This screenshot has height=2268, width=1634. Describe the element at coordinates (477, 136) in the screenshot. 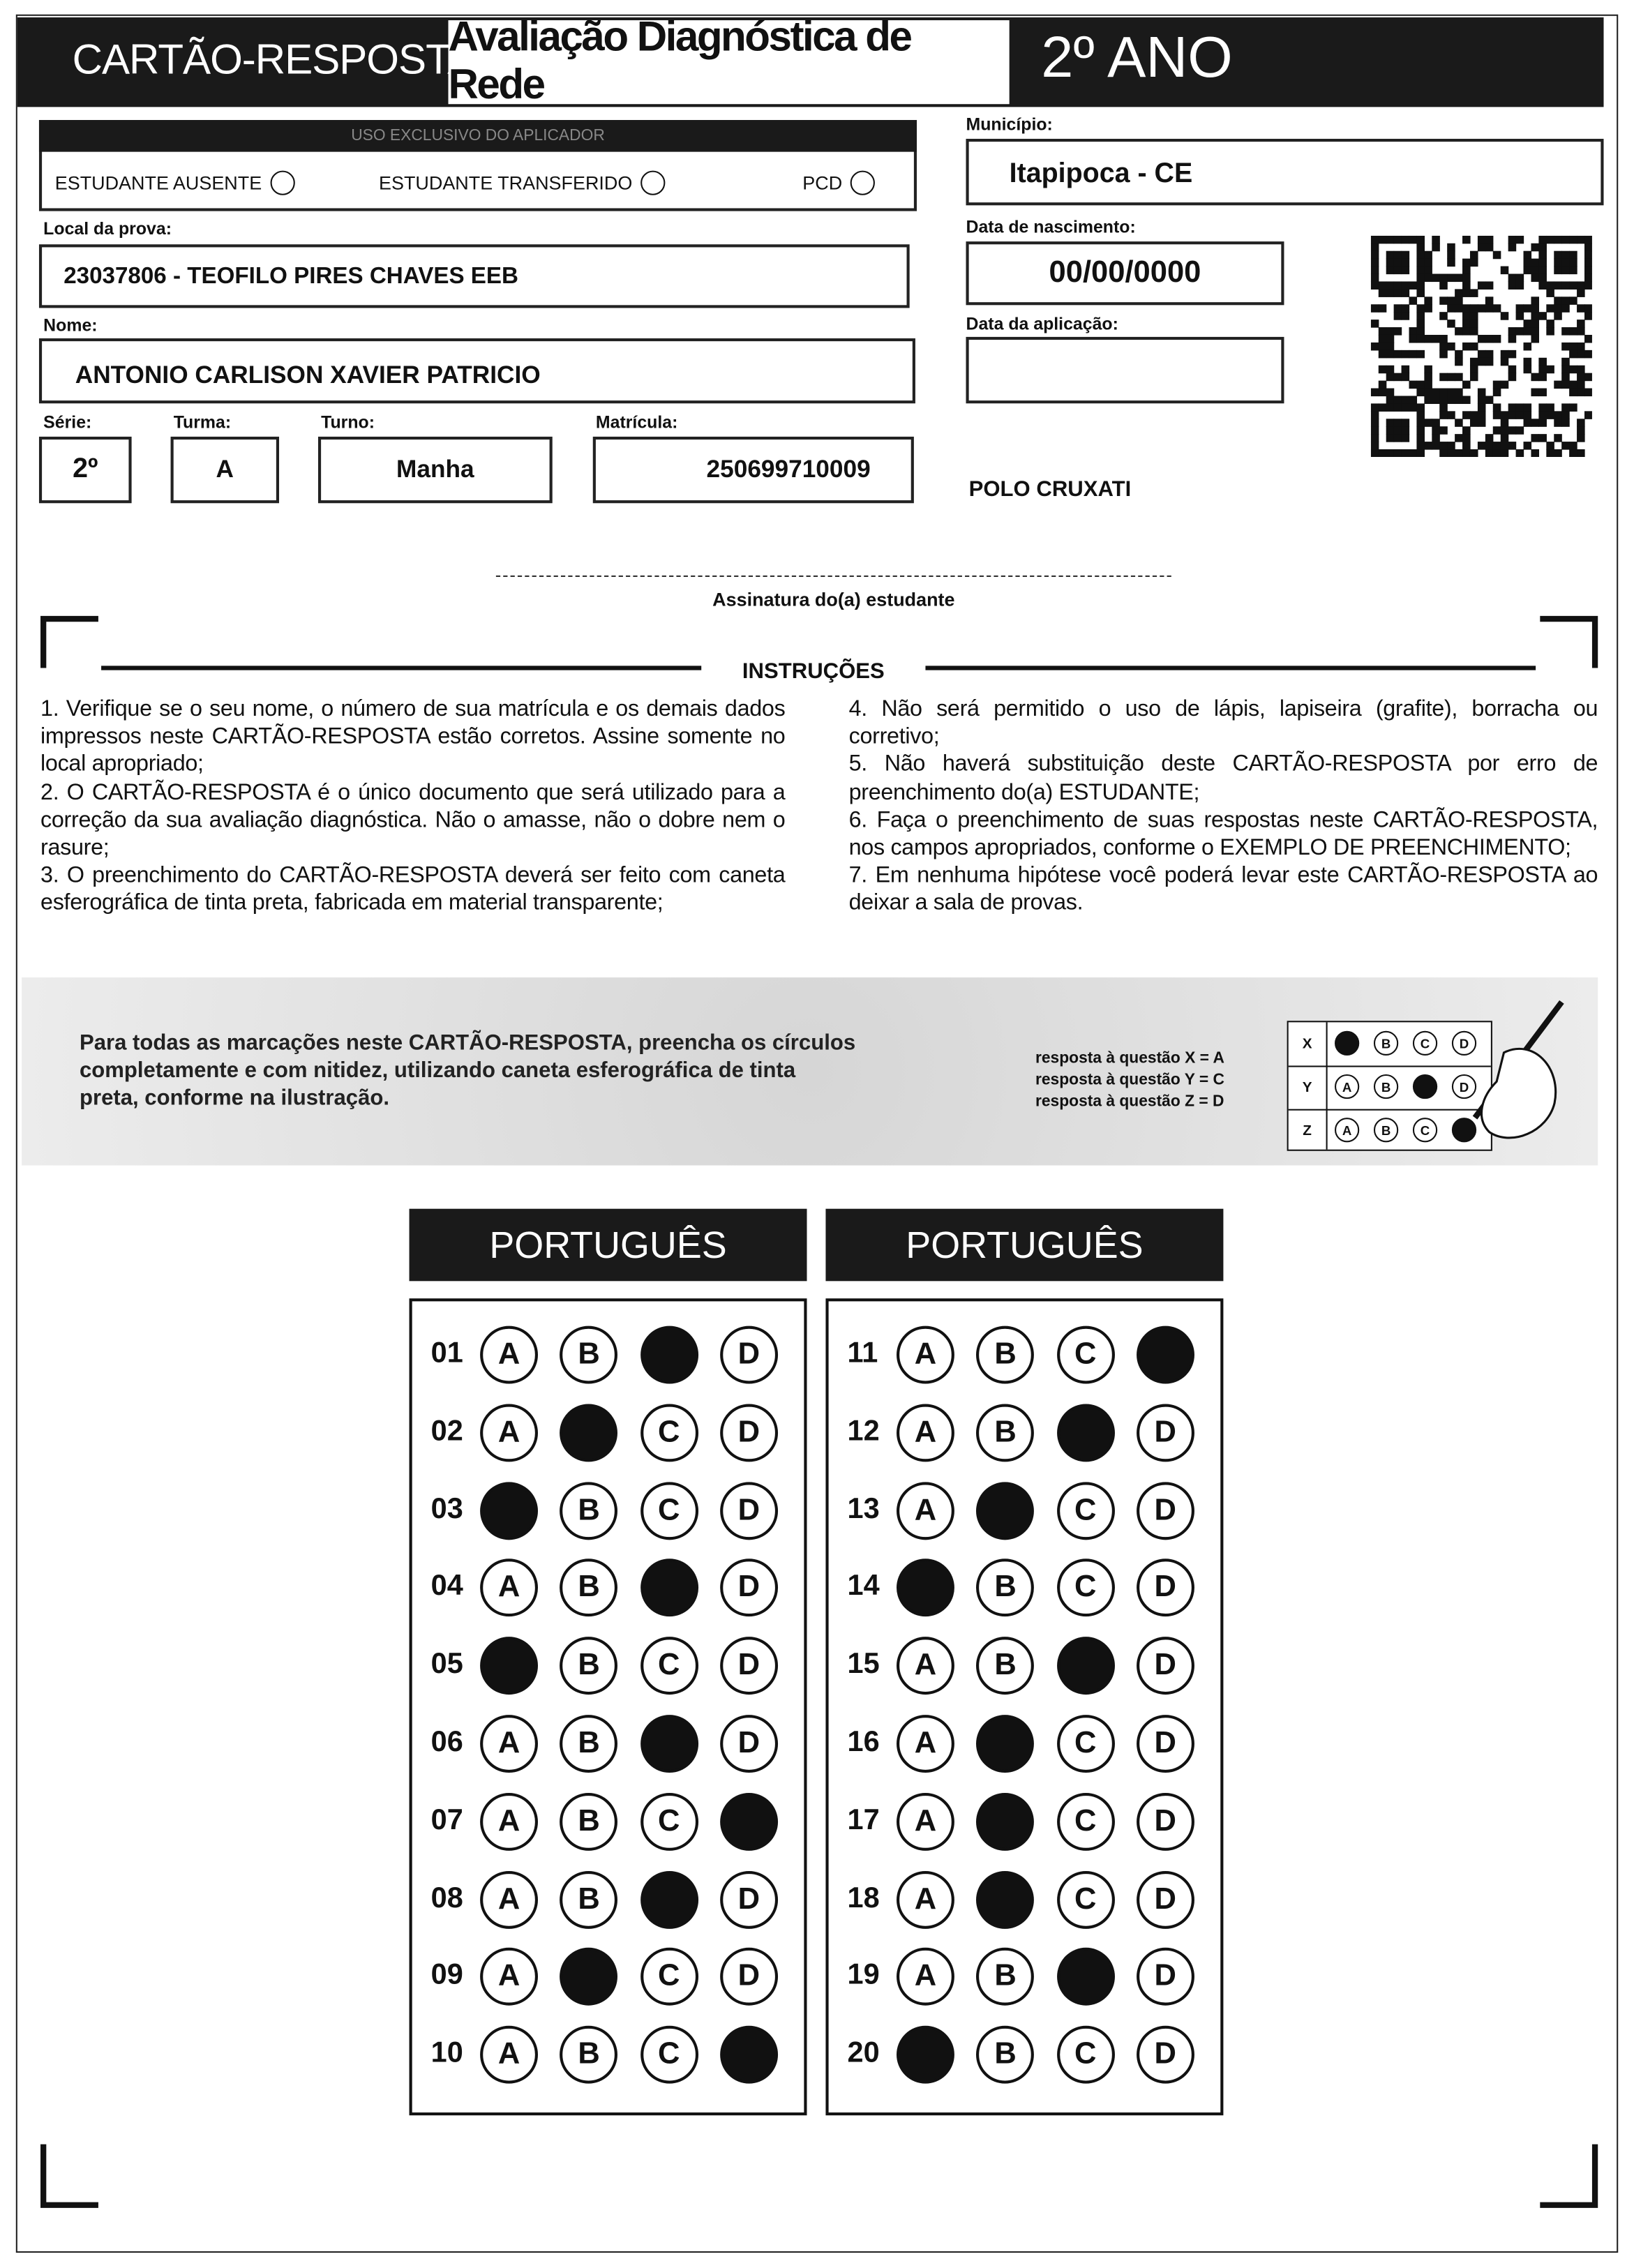

I see `applicator-title: USO EXCLUSIVO DO APLICADOR` at that location.